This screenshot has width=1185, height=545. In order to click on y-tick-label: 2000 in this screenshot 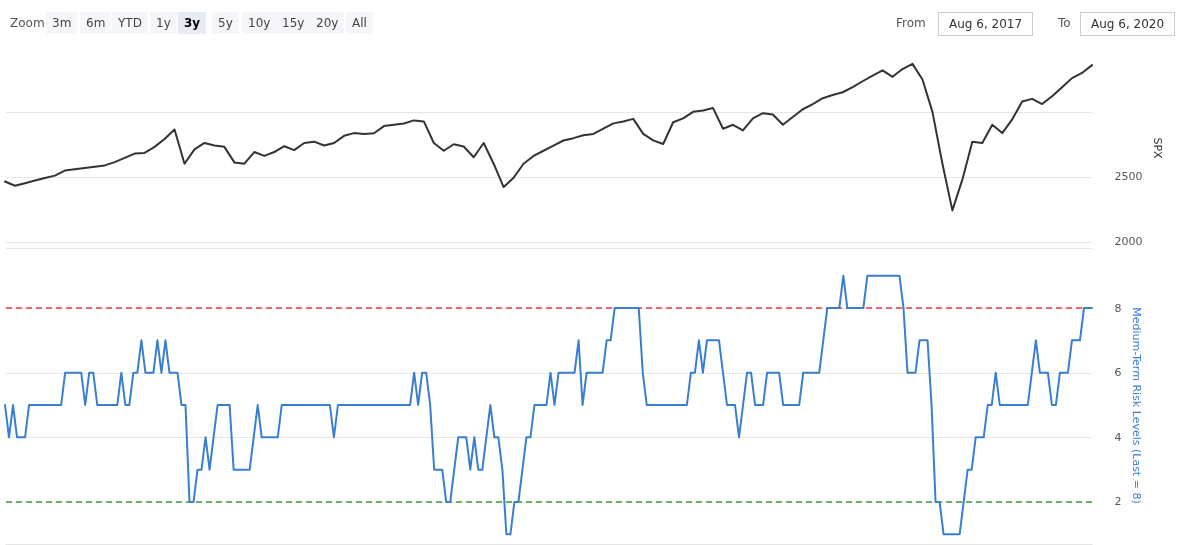, I will do `click(1128, 242)`.